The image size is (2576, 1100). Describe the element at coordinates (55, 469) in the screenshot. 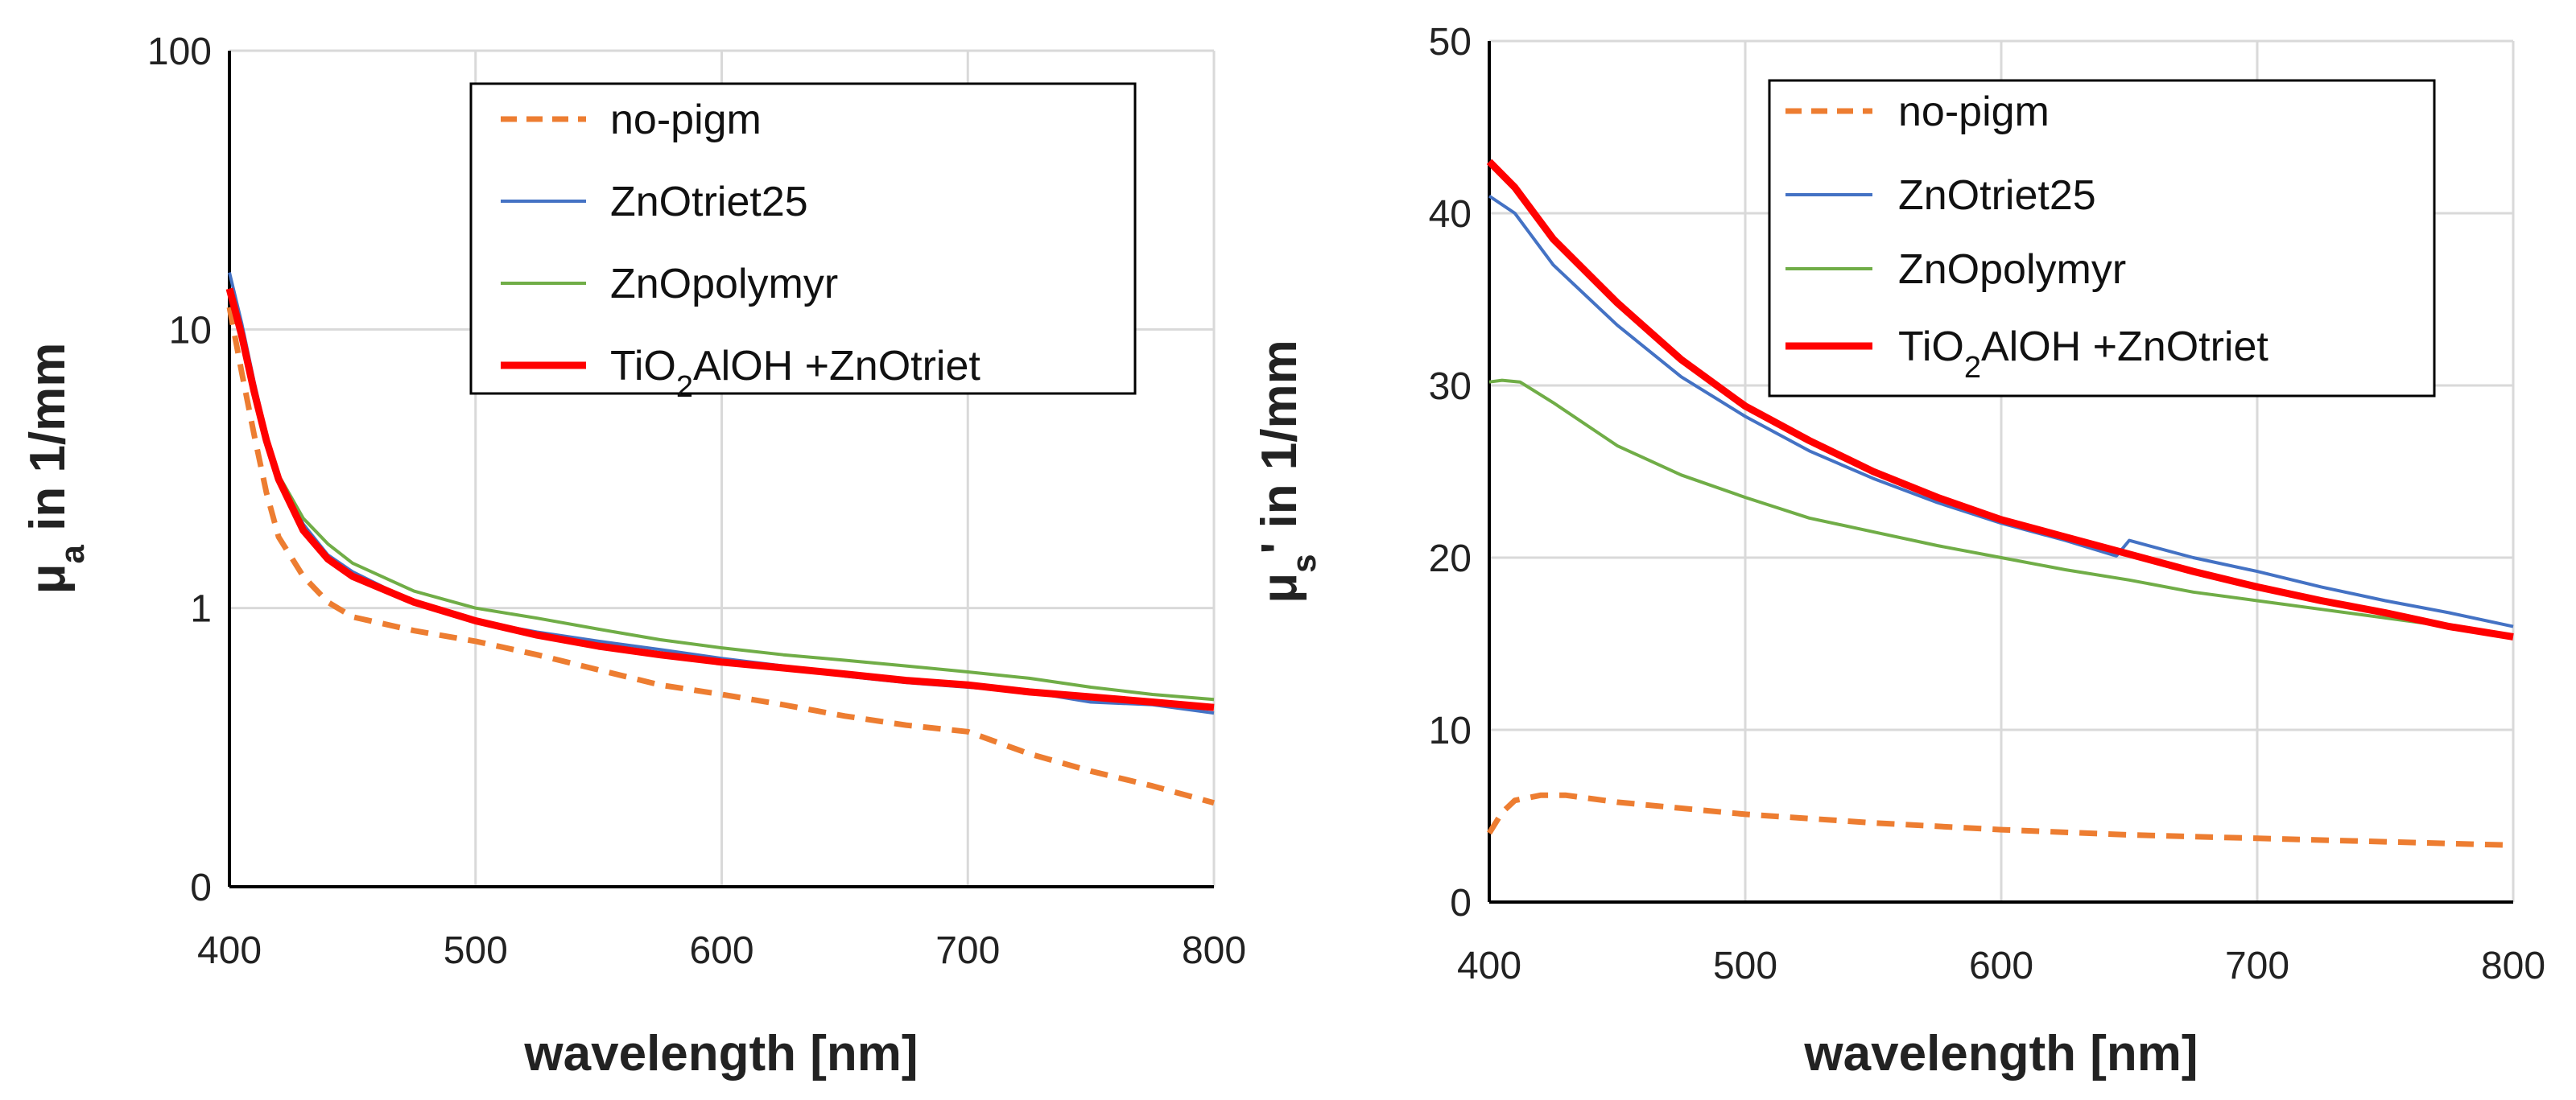

I see `y-axis-label: μa in 1/mm` at that location.